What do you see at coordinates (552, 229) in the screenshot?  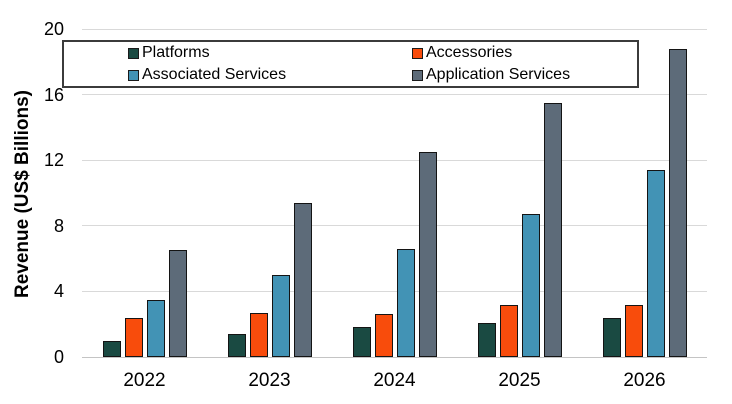 I see `bar-application-services-2025` at bounding box center [552, 229].